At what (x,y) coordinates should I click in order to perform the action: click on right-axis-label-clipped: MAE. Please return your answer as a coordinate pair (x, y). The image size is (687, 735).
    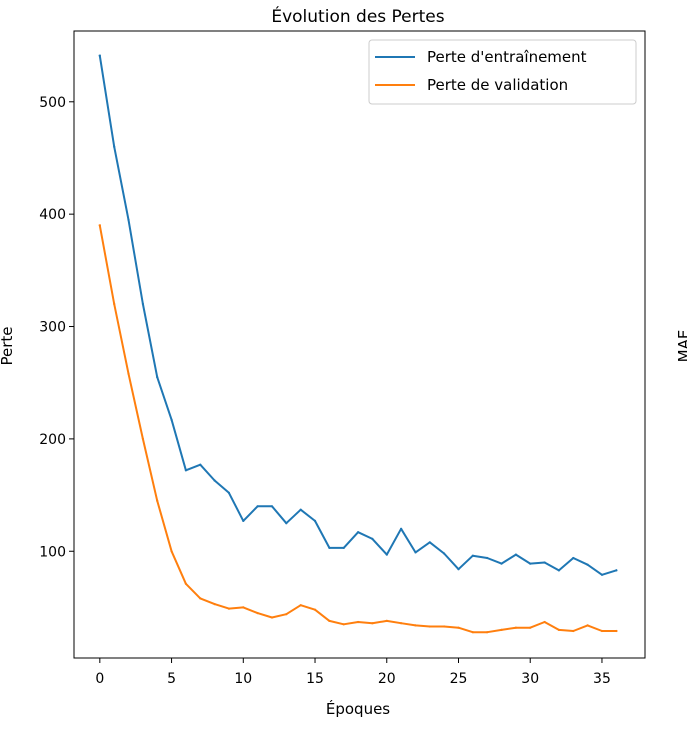
    Looking at the image, I should click on (681, 346).